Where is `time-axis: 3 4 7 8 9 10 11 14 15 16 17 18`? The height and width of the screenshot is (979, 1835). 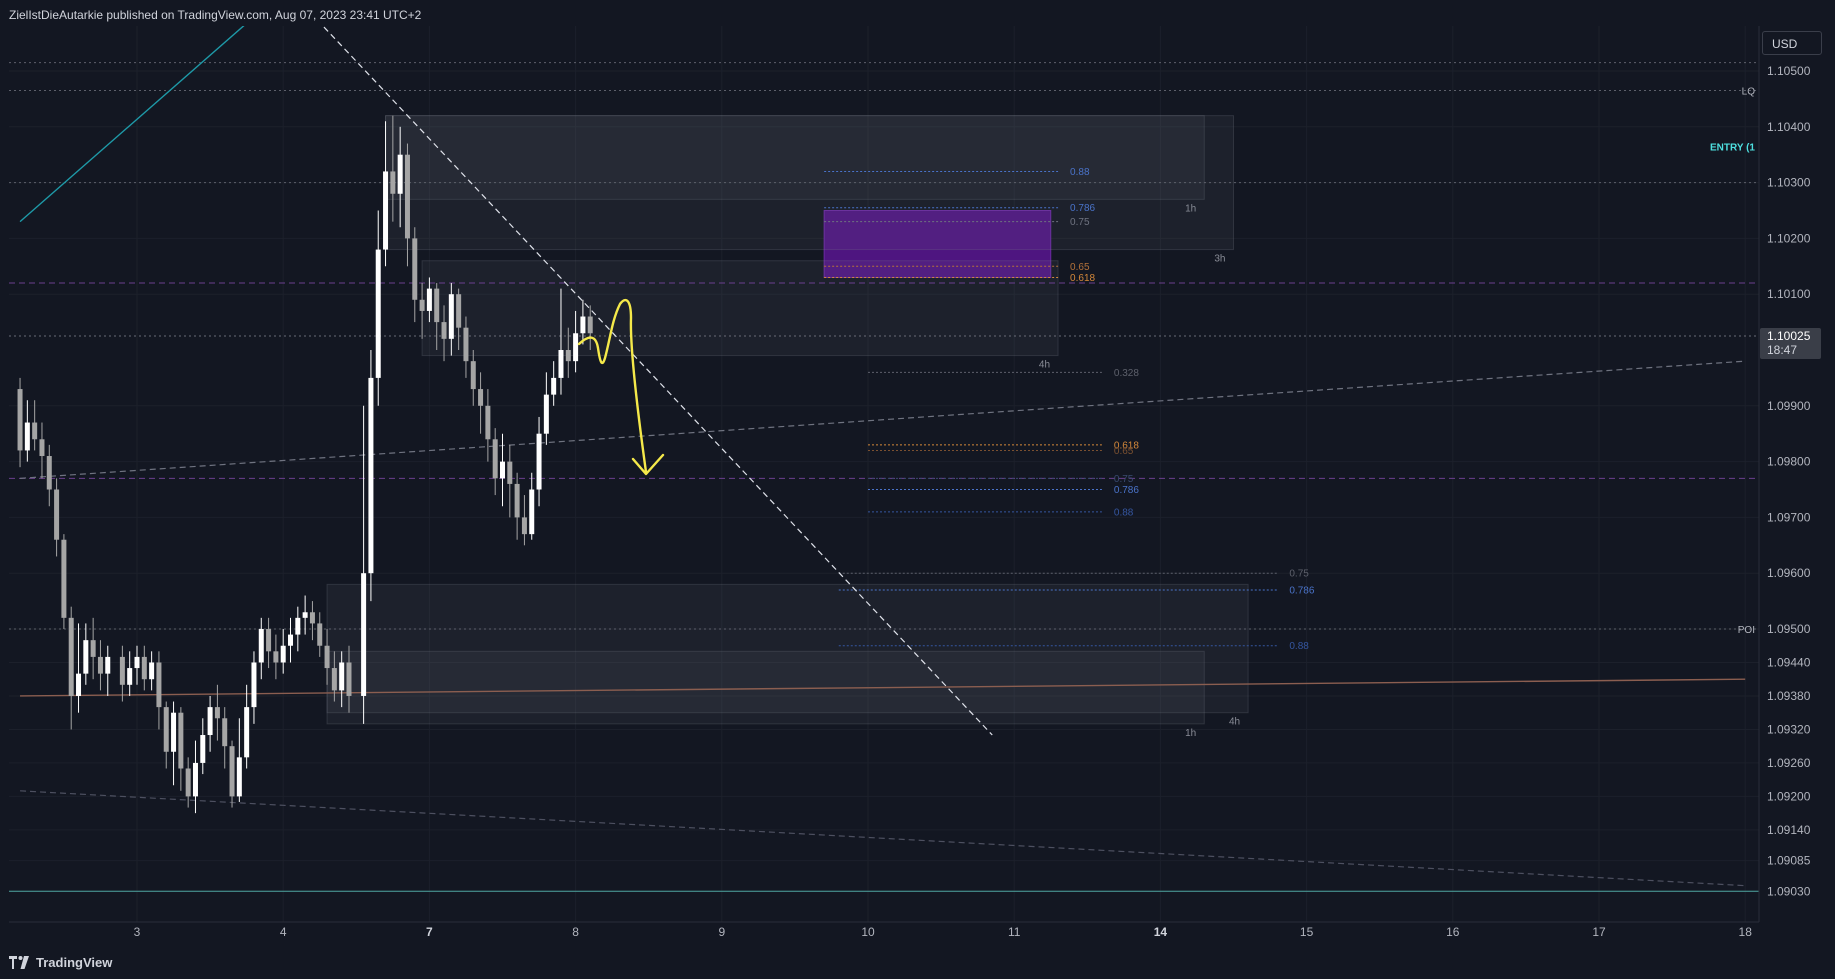
time-axis: 3 4 7 8 9 10 11 14 15 16 17 18 is located at coordinates (943, 932).